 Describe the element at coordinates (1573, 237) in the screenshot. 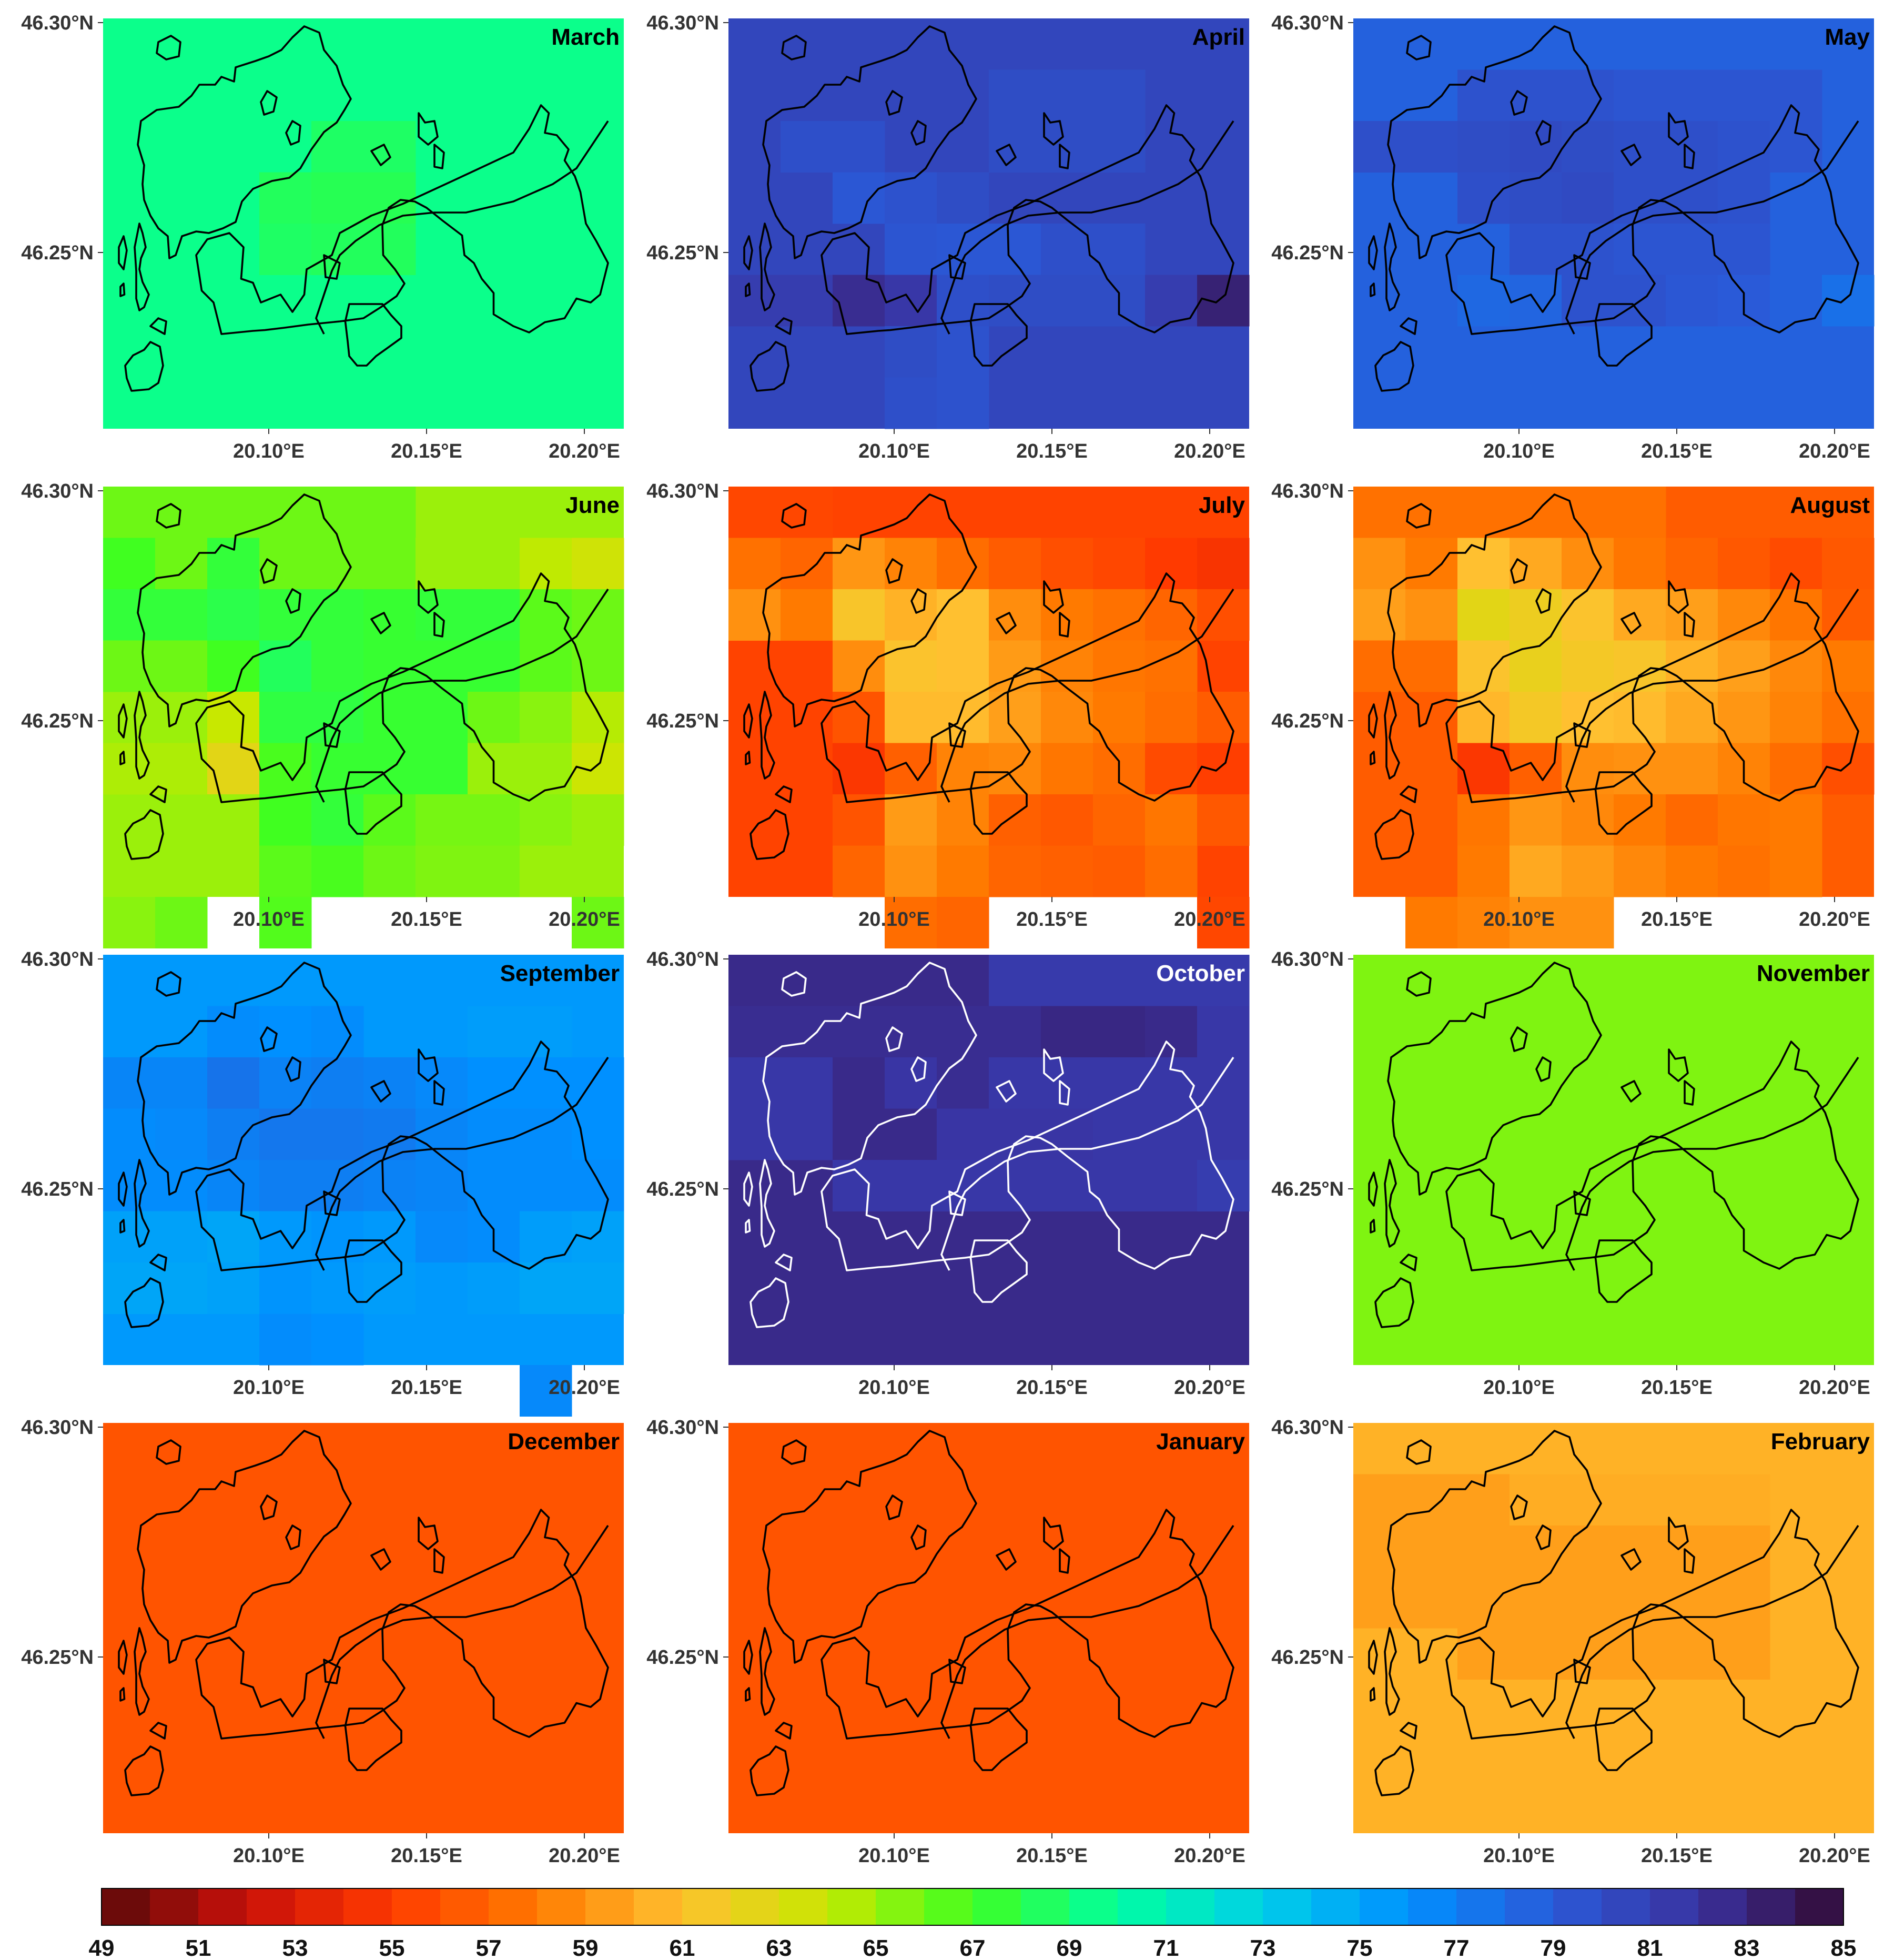

I see `map-panel-may: May 20.10°E 20.15°E 20.20°E 46.30°N 46.25°N` at that location.